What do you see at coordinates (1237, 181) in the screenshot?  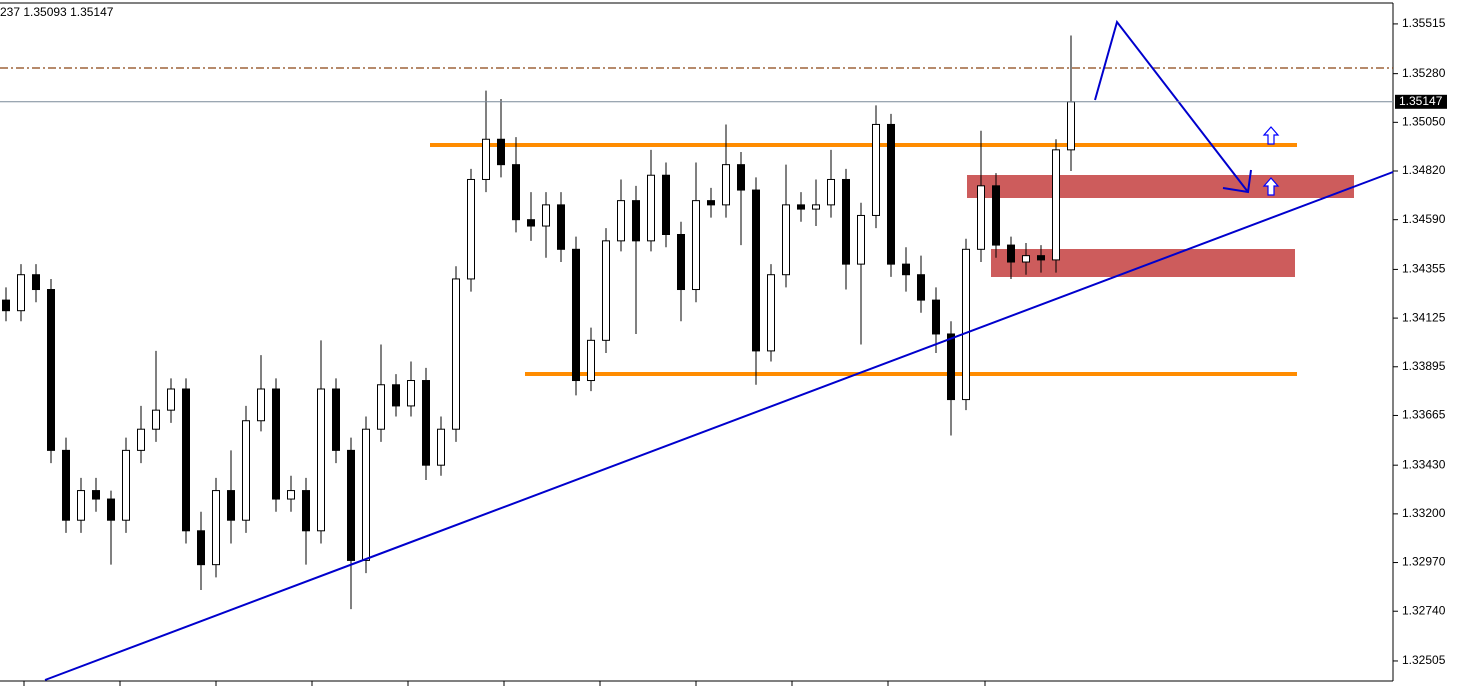 I see `arrow-head` at bounding box center [1237, 181].